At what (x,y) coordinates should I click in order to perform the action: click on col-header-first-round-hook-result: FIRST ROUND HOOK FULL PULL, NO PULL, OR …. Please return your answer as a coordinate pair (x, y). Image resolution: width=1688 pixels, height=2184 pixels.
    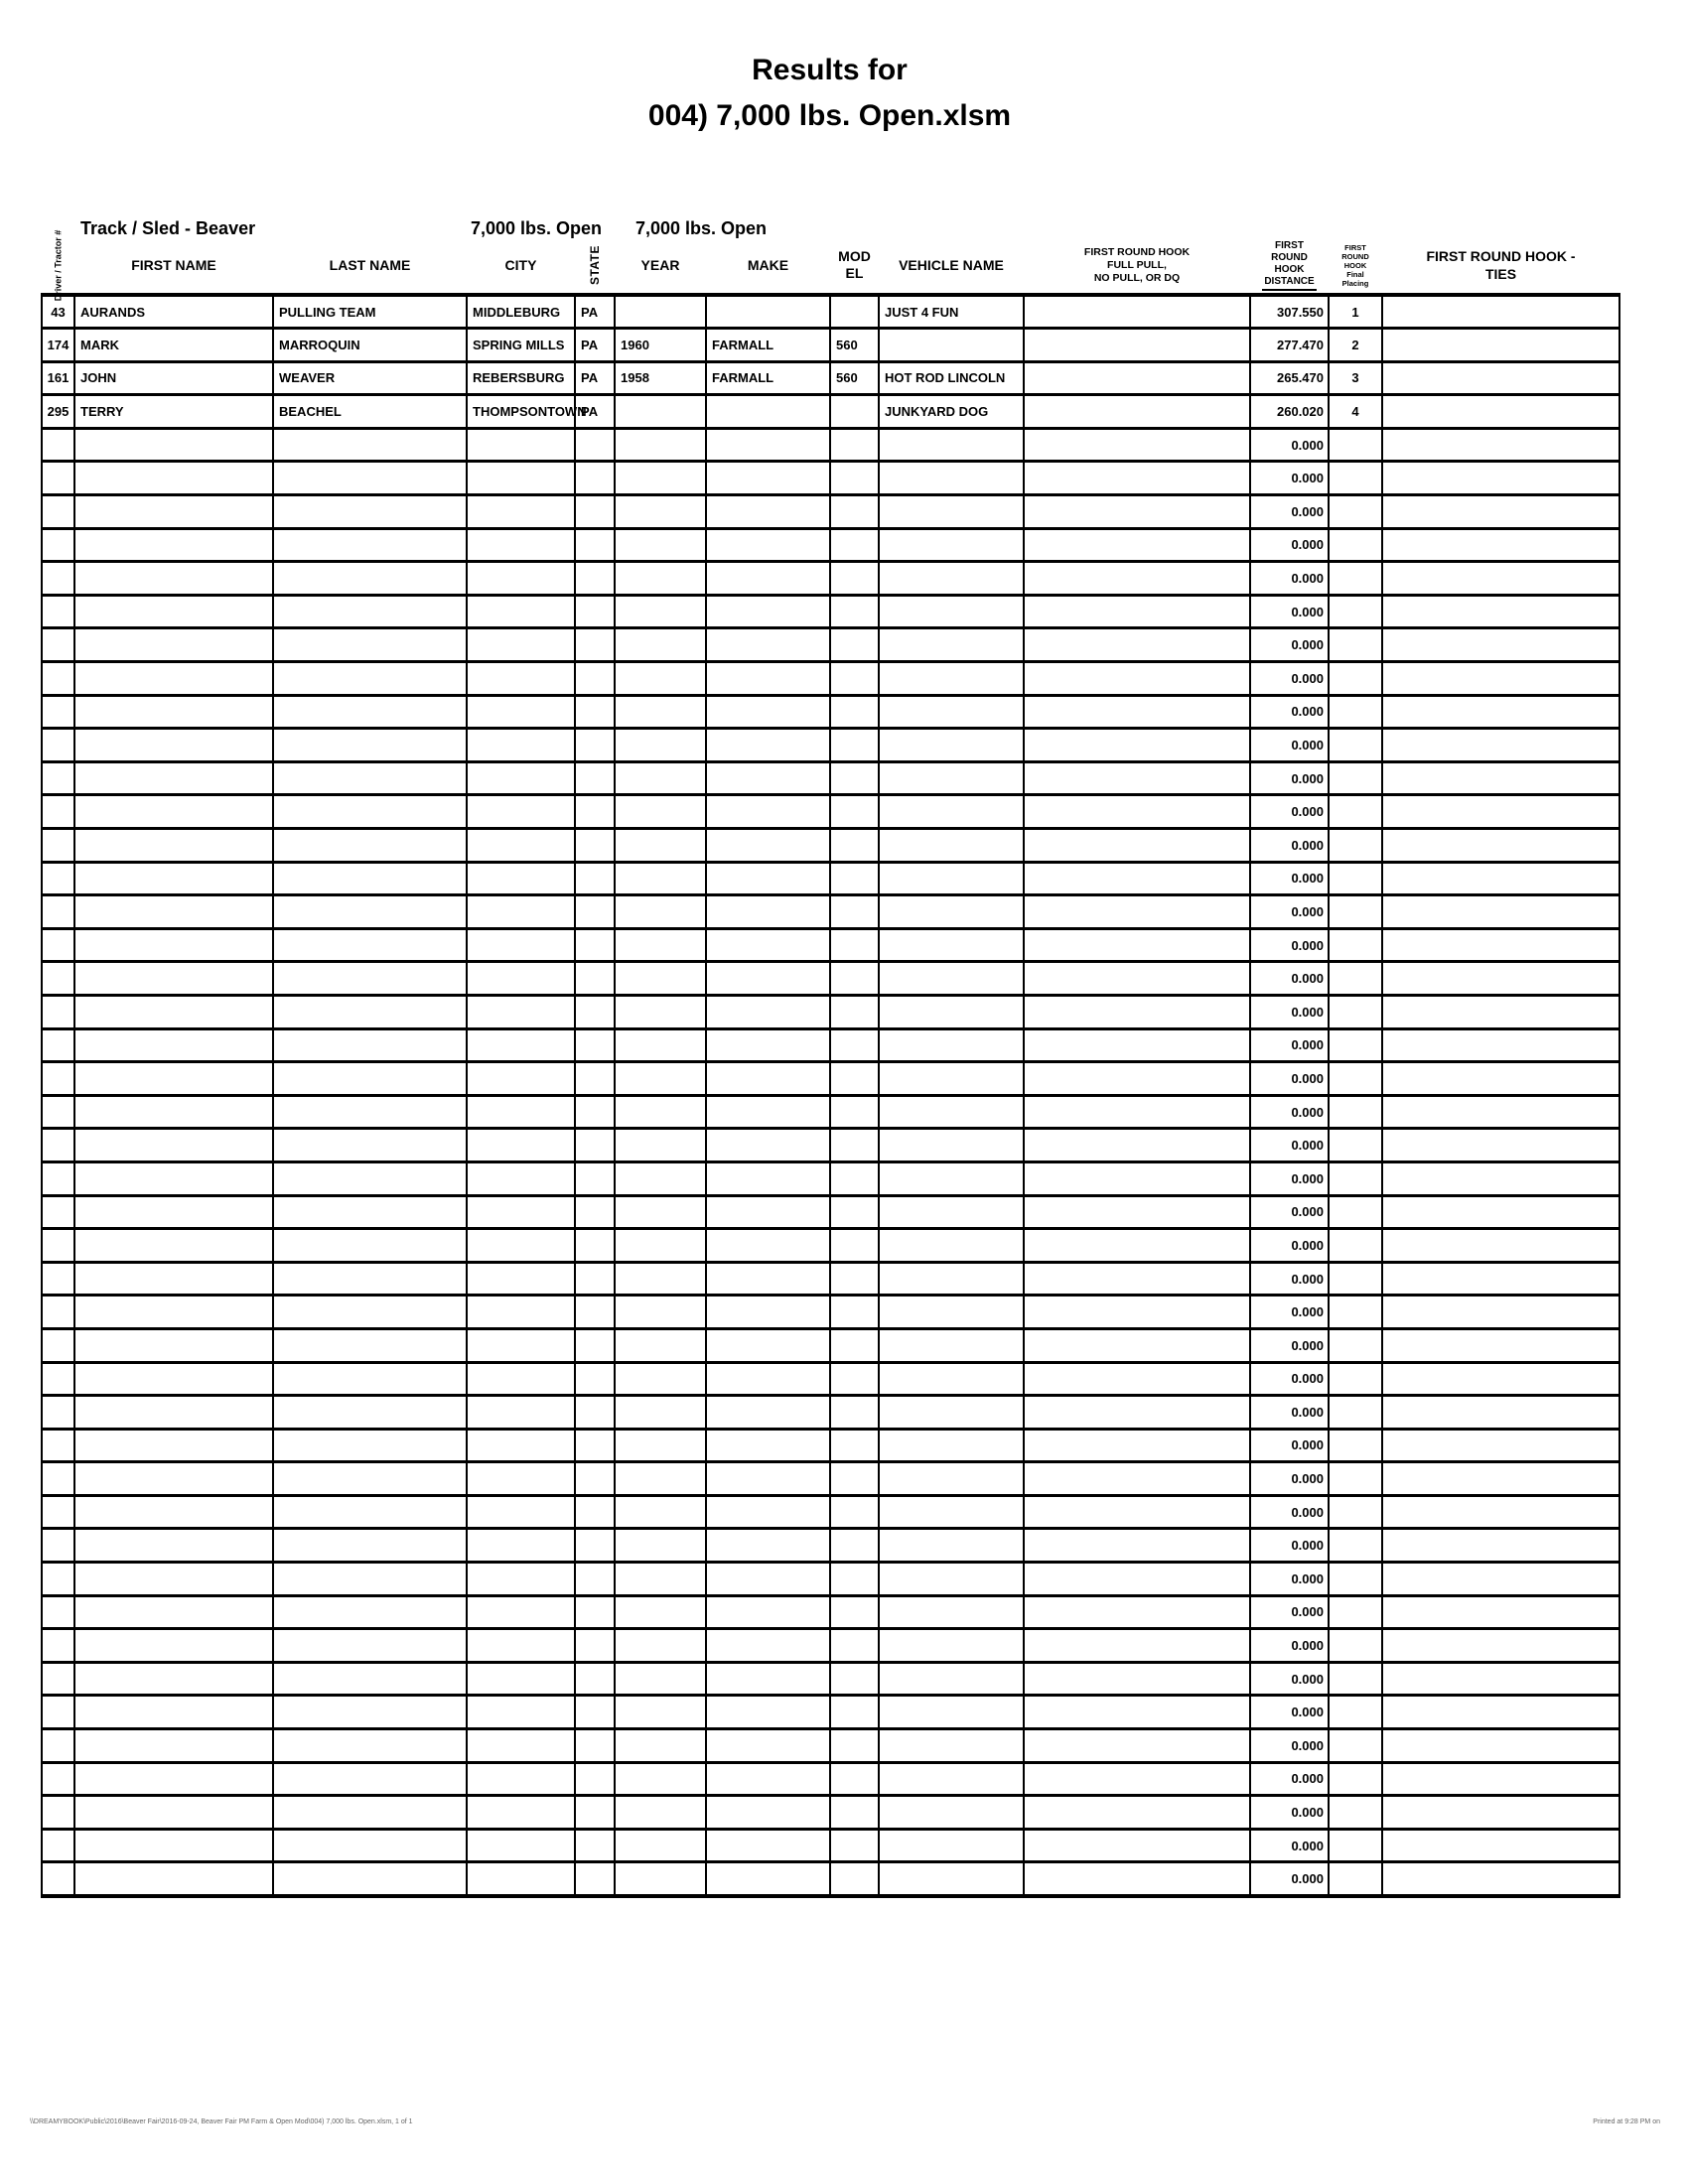
    Looking at the image, I should click on (1137, 267).